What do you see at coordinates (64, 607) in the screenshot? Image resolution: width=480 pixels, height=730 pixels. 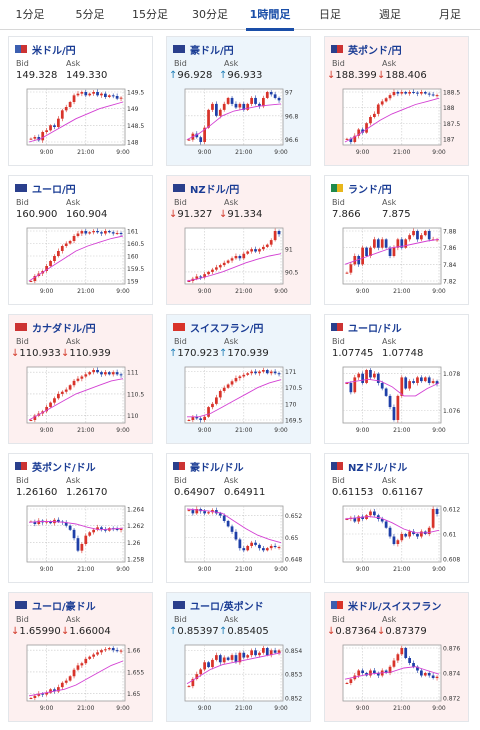 I see `pair-name: ユーロ/豪ドル` at bounding box center [64, 607].